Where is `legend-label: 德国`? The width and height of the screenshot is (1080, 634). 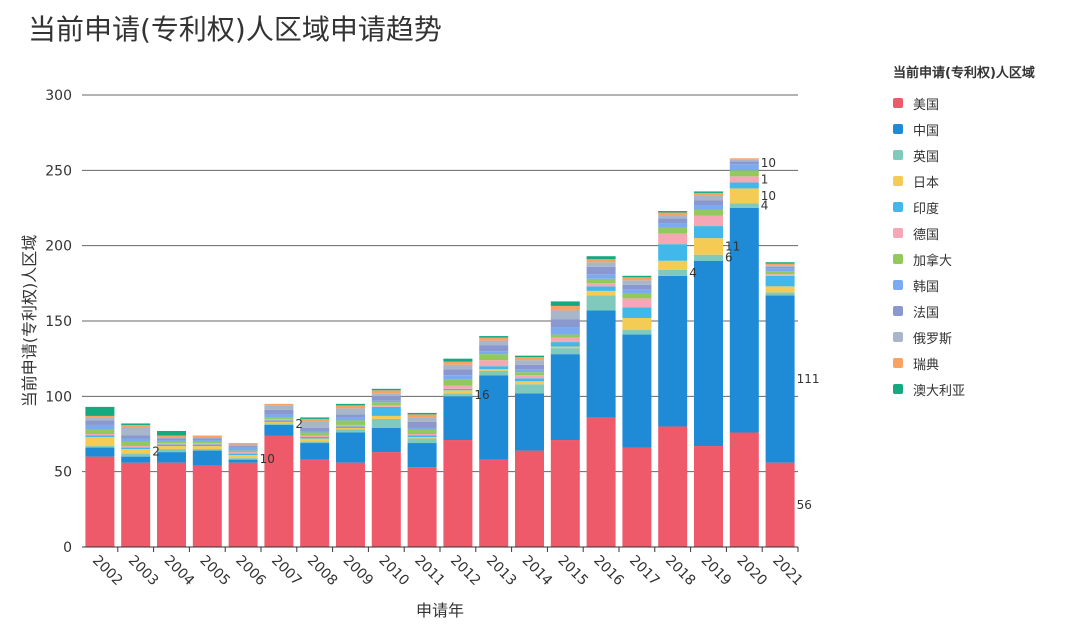 legend-label: 德国 is located at coordinates (926, 235).